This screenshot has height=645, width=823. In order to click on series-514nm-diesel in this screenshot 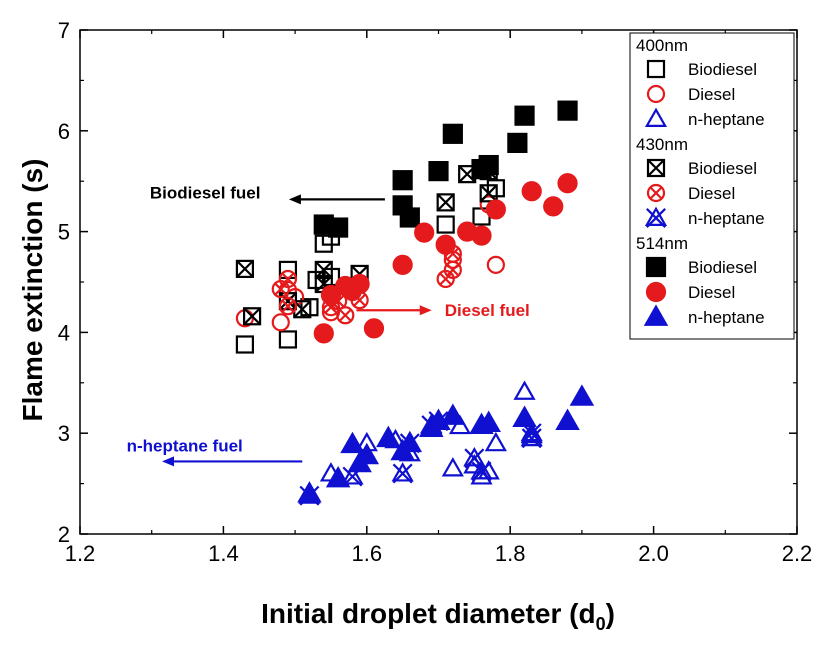, I will do `click(445, 258)`.